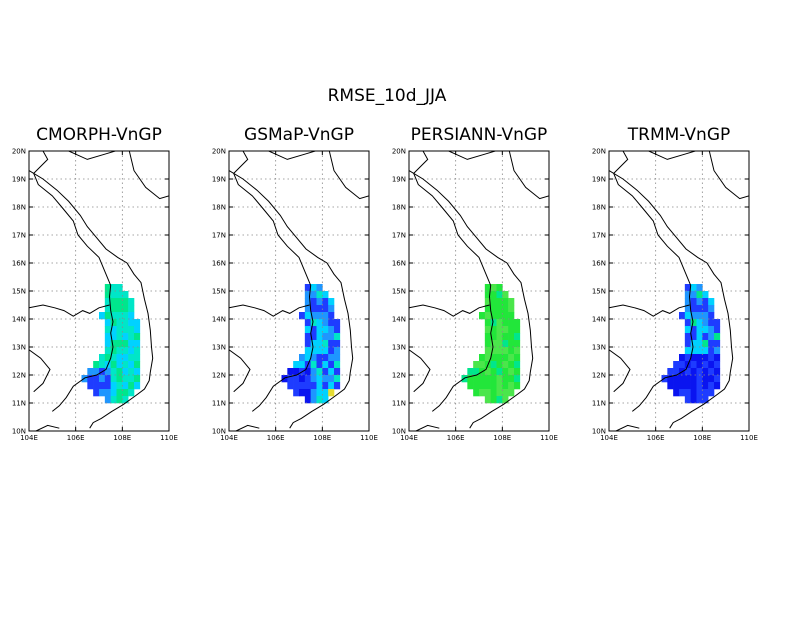 The width and height of the screenshot is (800, 618). I want to click on panel-title-gsmap: GSMaP-VnGP, so click(299, 135).